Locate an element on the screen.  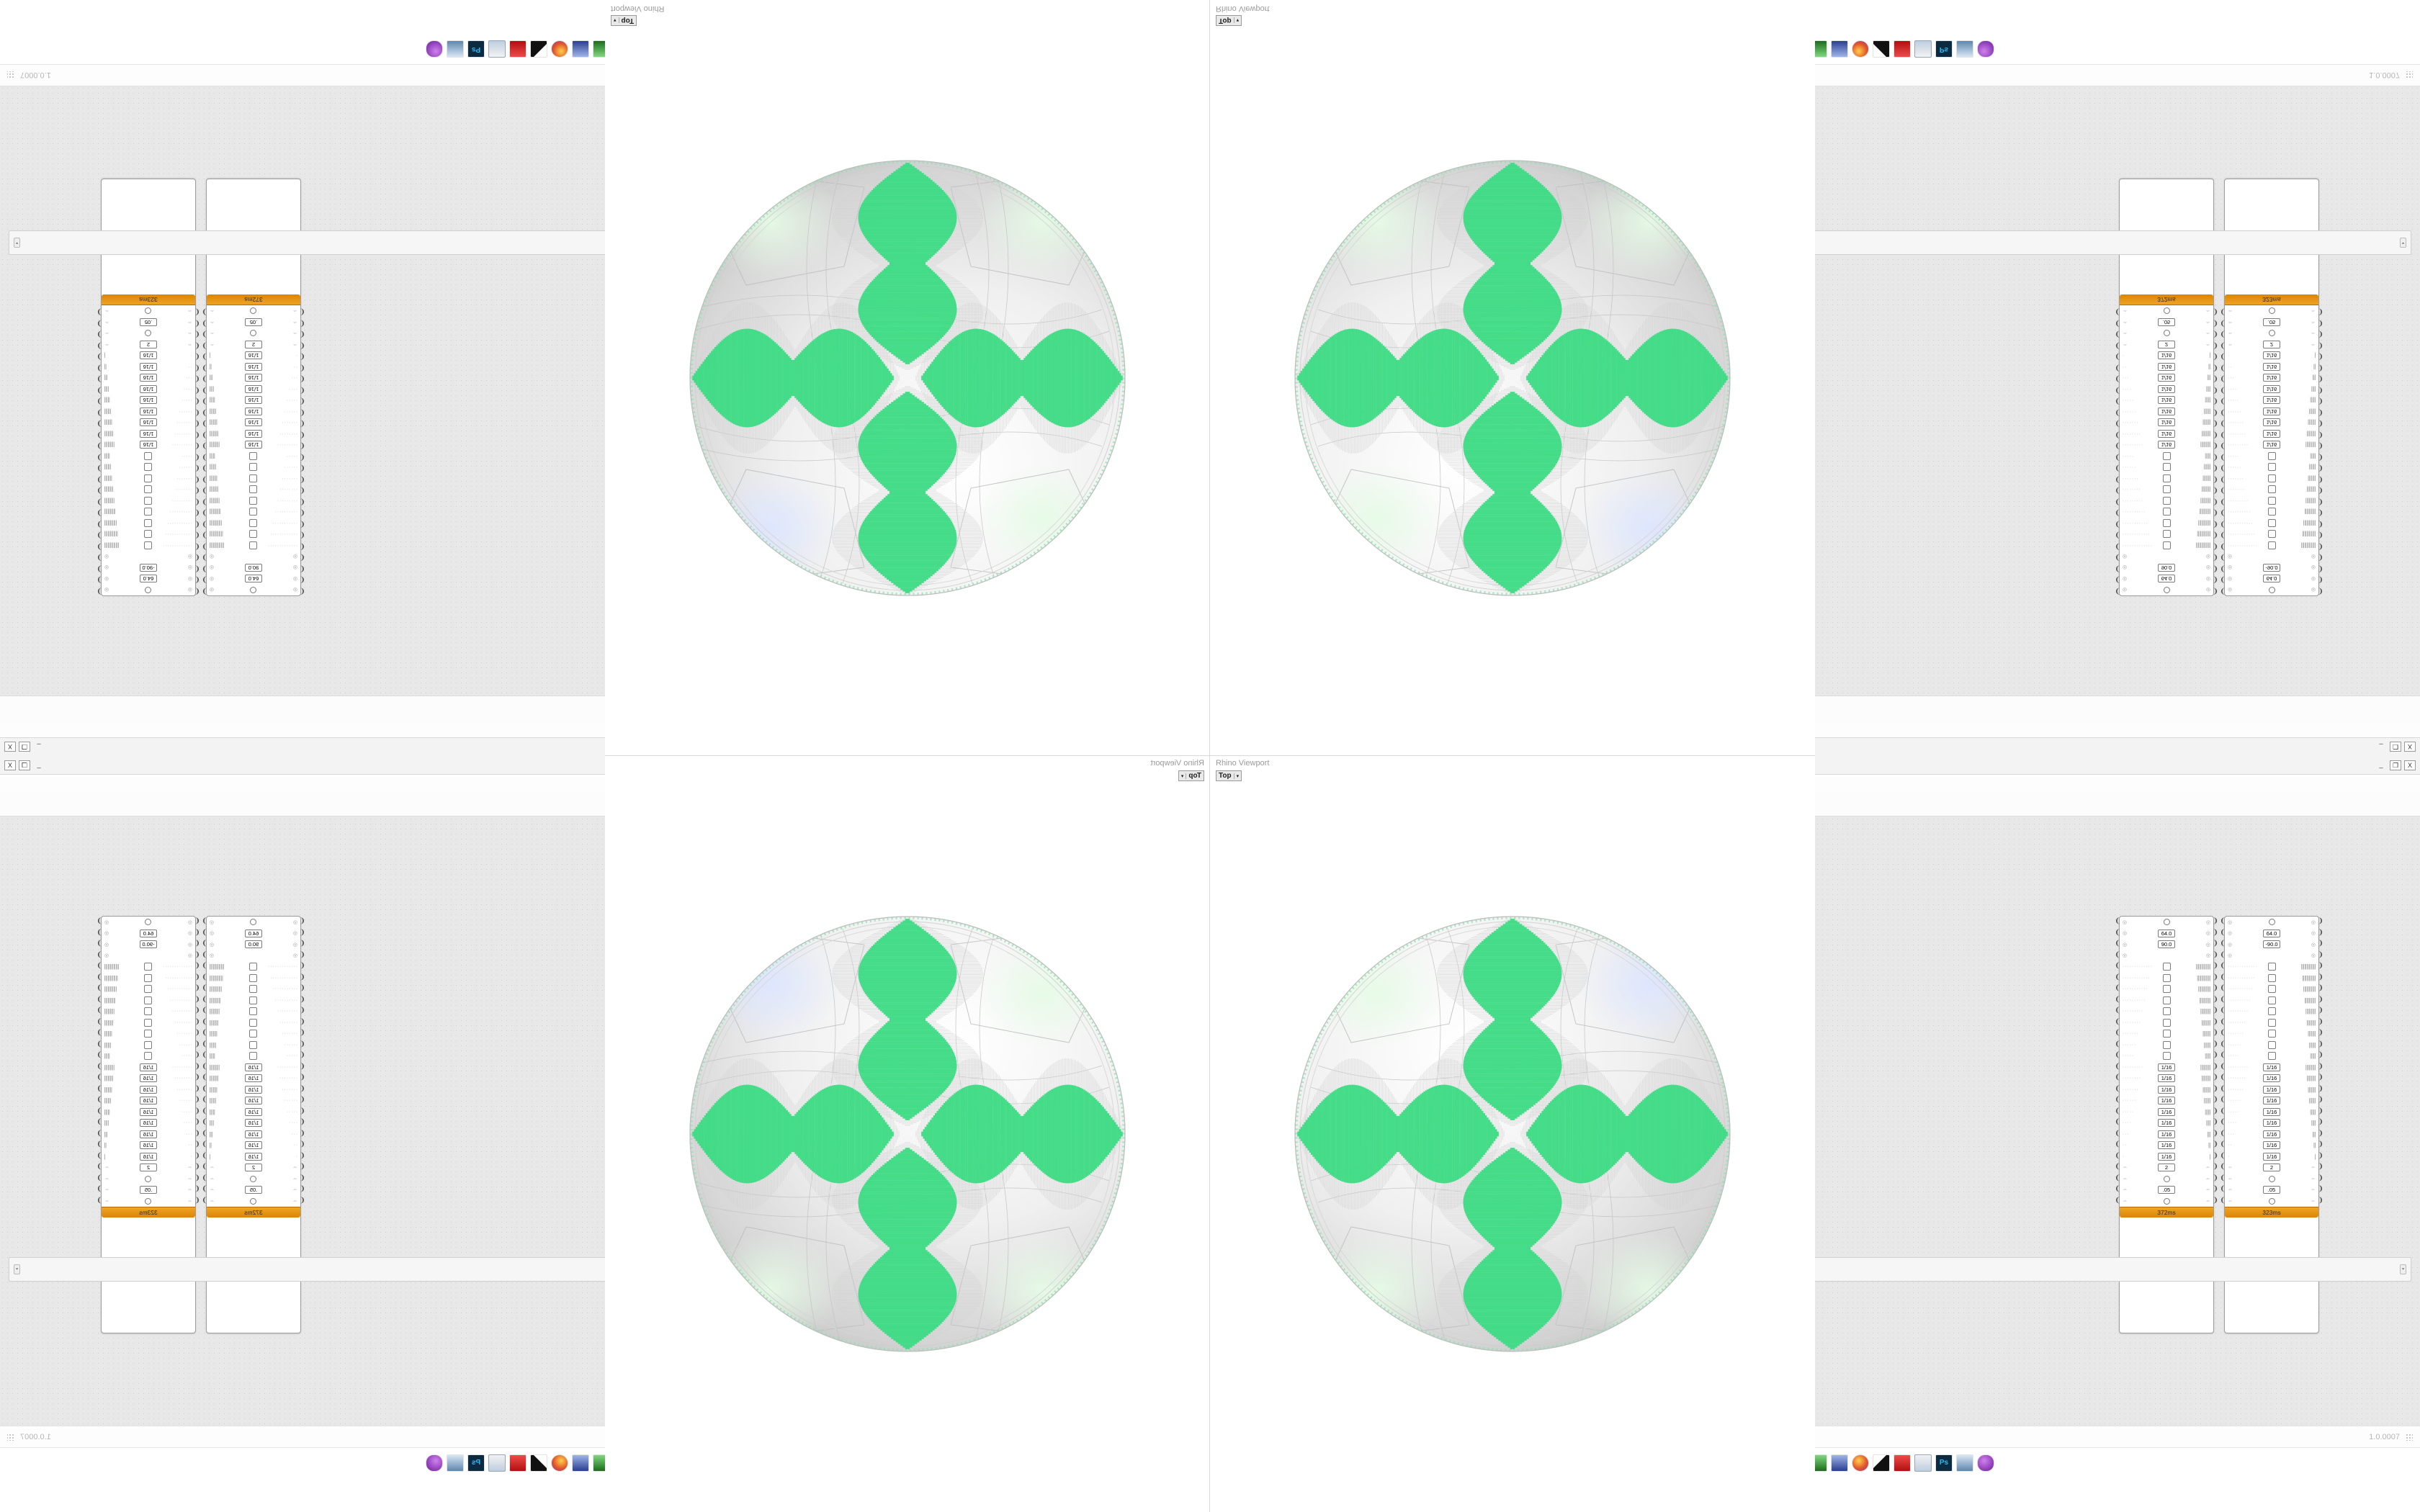
brep-vertices-pin: ✗ is located at coordinates (1572, 97).